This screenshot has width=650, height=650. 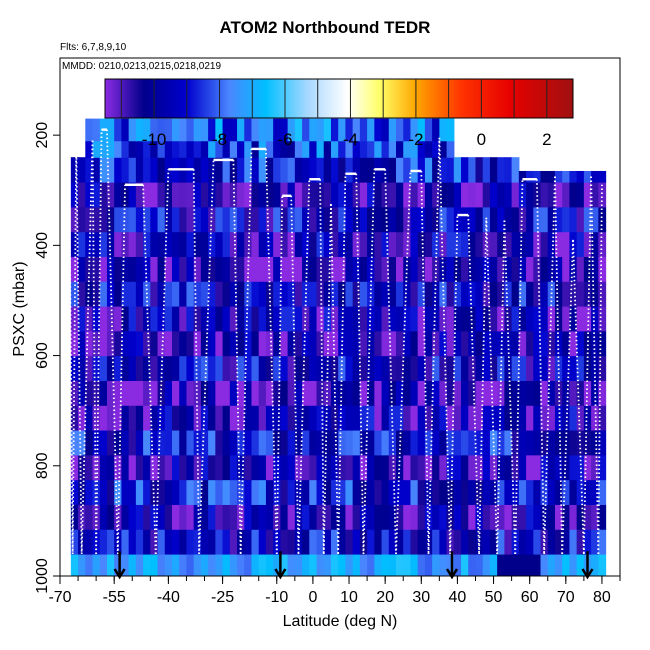 I want to click on colorbar-tick-label: 2, so click(x=546, y=139).